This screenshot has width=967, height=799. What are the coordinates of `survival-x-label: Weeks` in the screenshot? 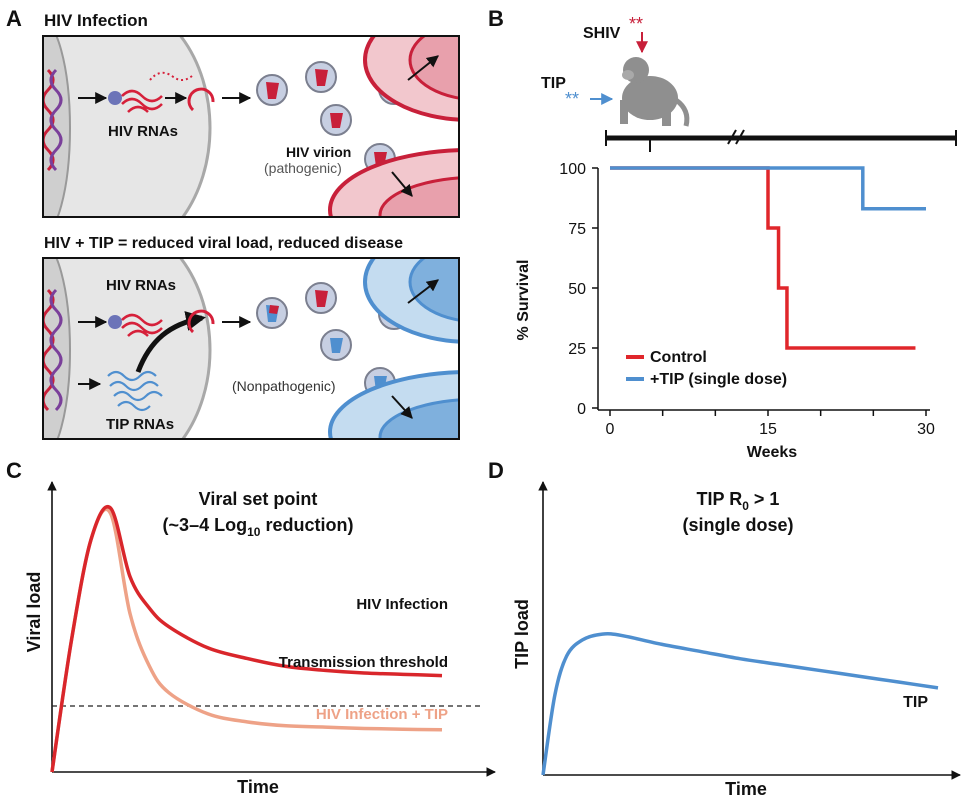 It's located at (772, 452).